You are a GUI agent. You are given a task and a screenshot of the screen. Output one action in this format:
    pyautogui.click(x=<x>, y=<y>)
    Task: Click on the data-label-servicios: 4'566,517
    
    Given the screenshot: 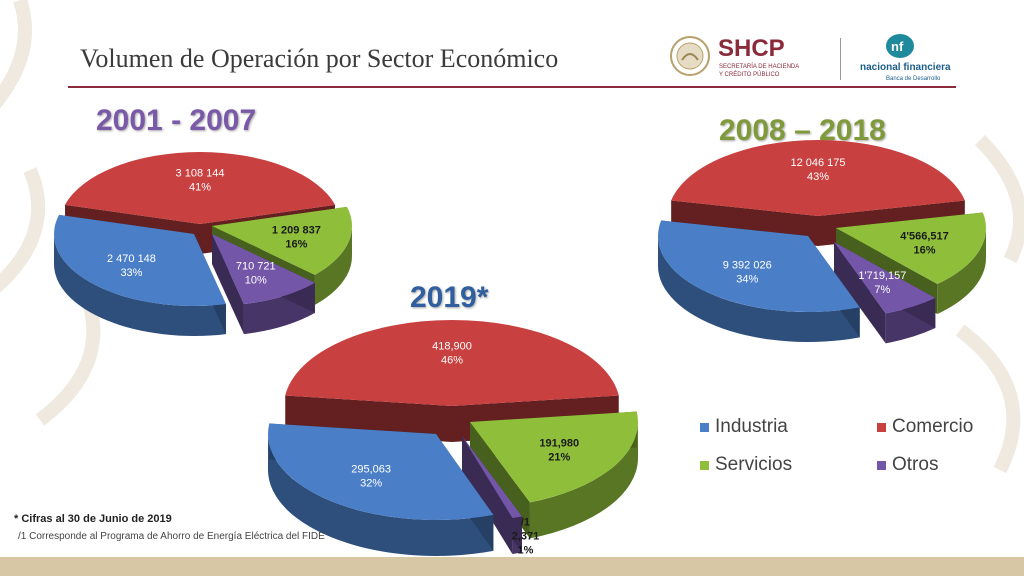 What is the action you would take?
    pyautogui.click(x=924, y=236)
    